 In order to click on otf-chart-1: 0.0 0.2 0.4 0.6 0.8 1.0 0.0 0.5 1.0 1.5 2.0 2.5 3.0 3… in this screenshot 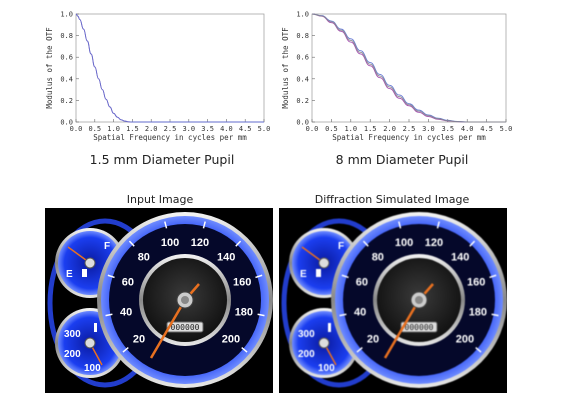, I will do `click(155, 74)`.